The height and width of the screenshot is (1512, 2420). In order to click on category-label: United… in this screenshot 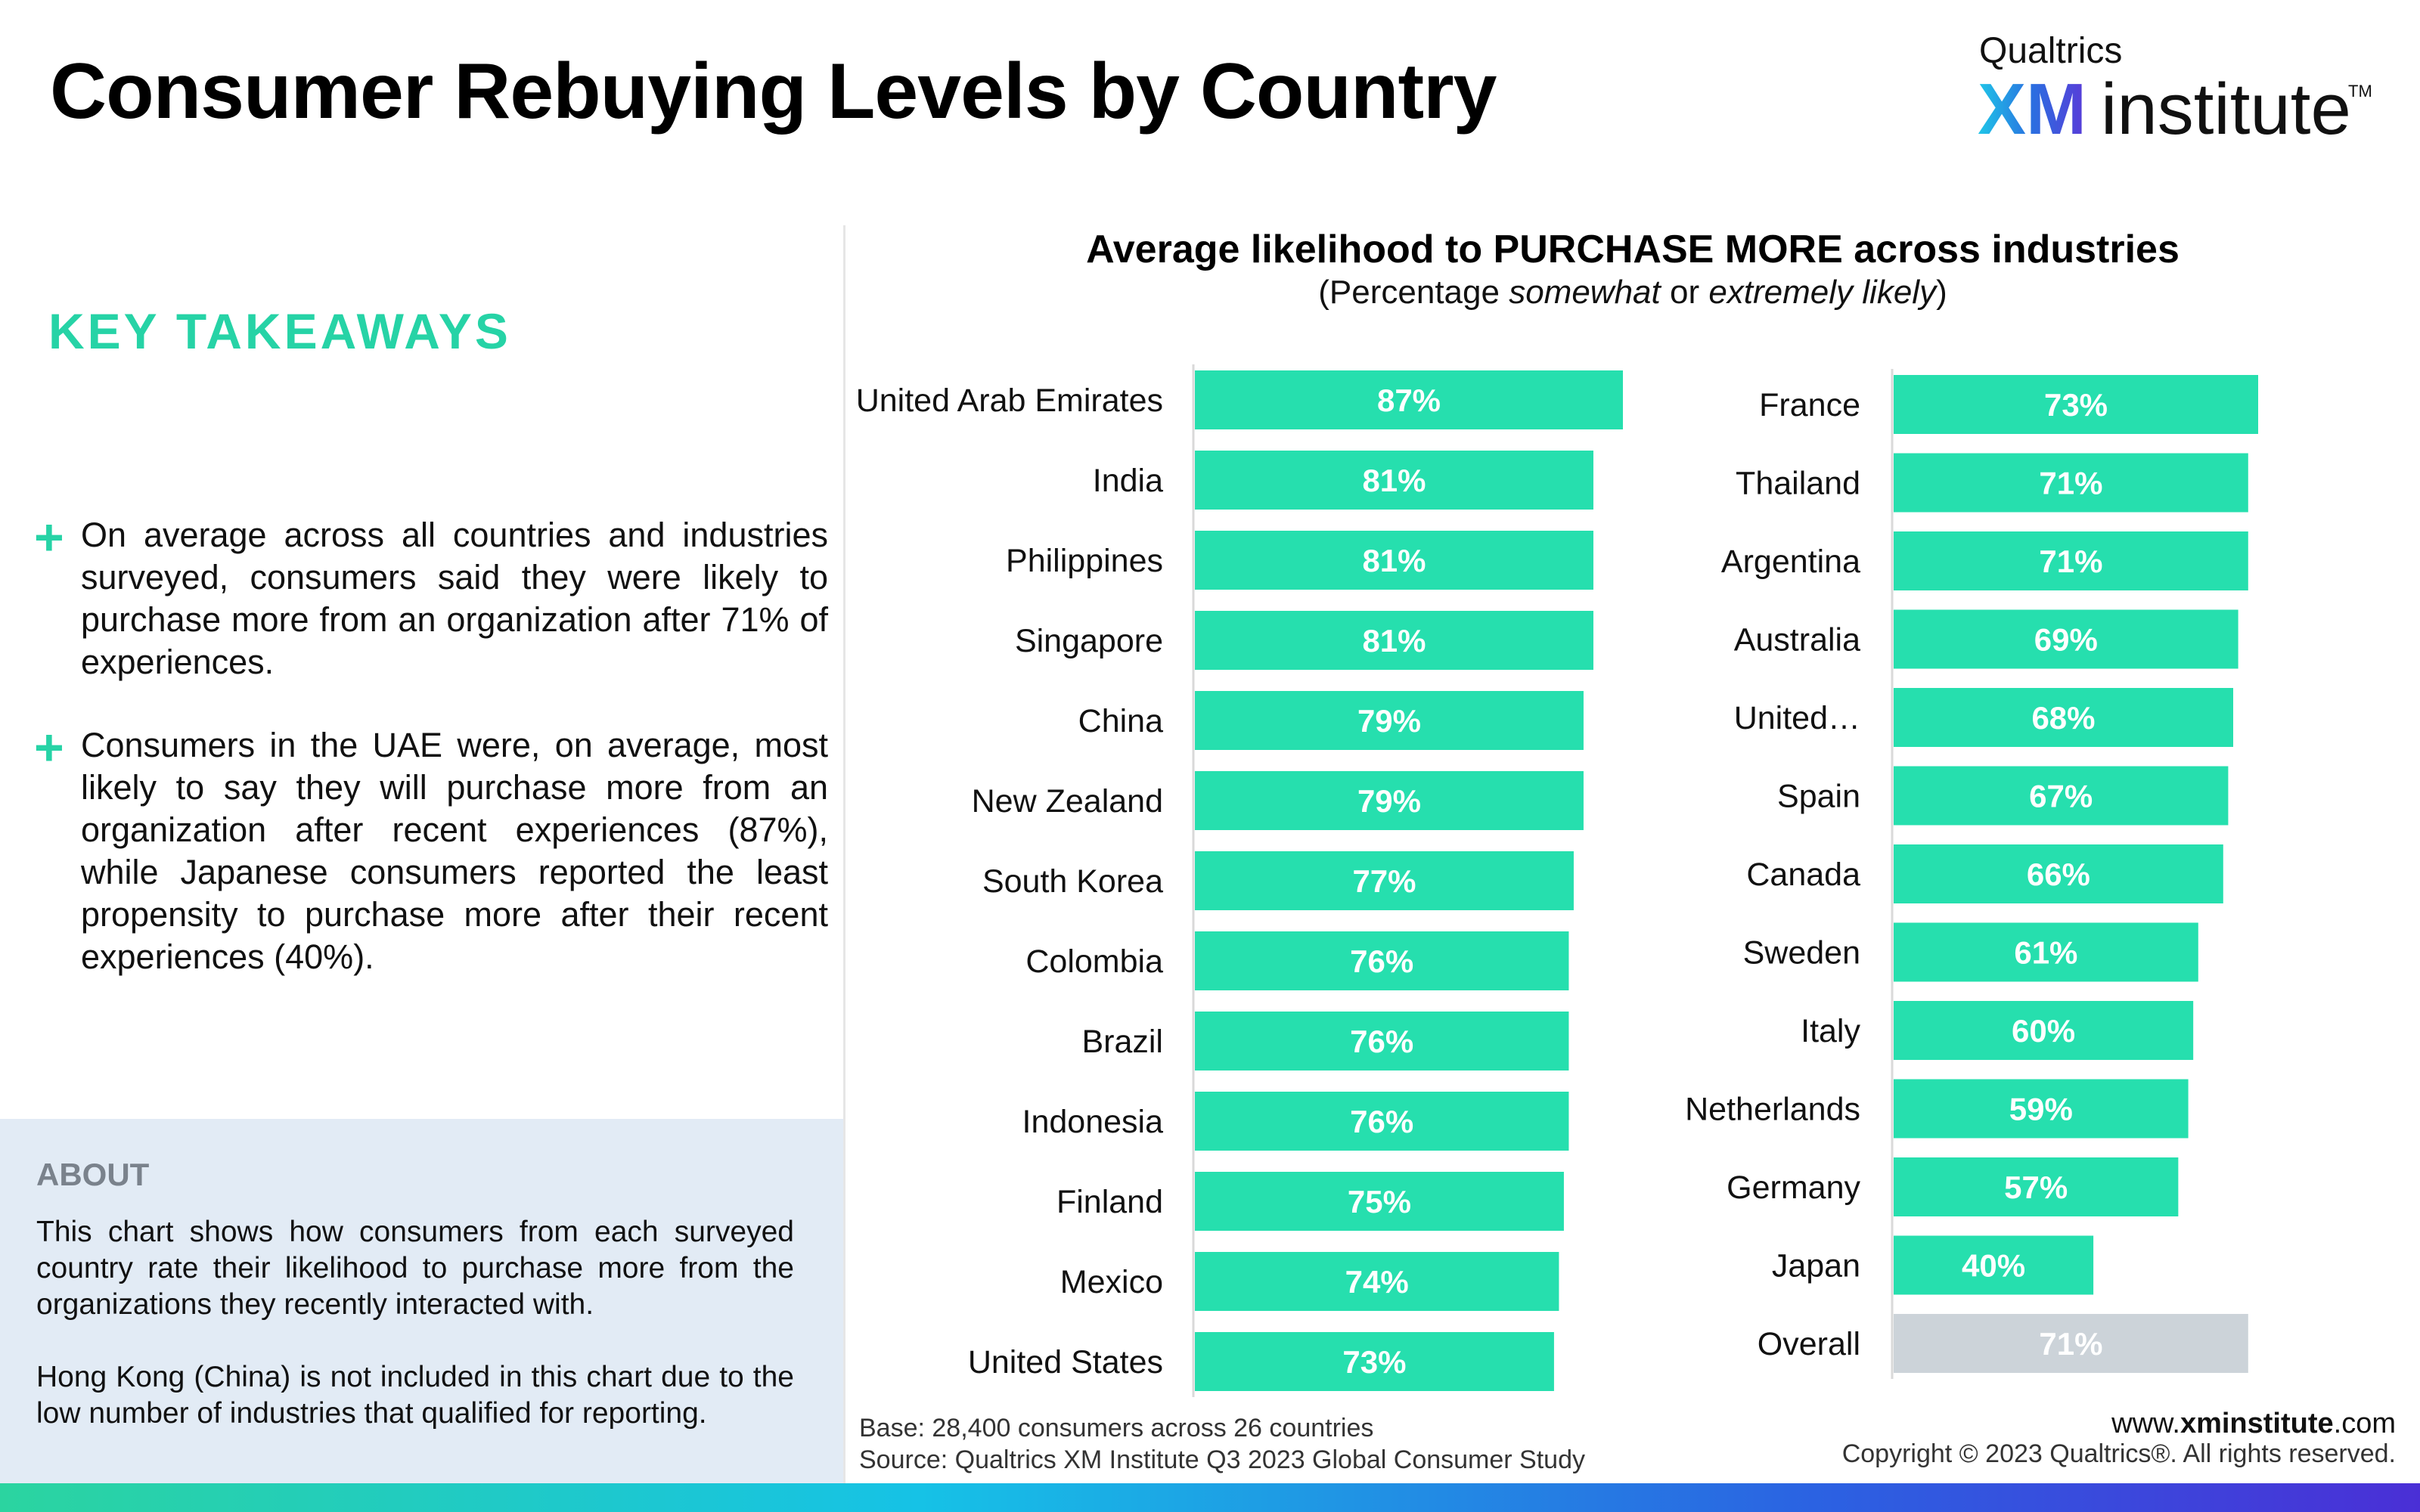, I will do `click(1797, 718)`.